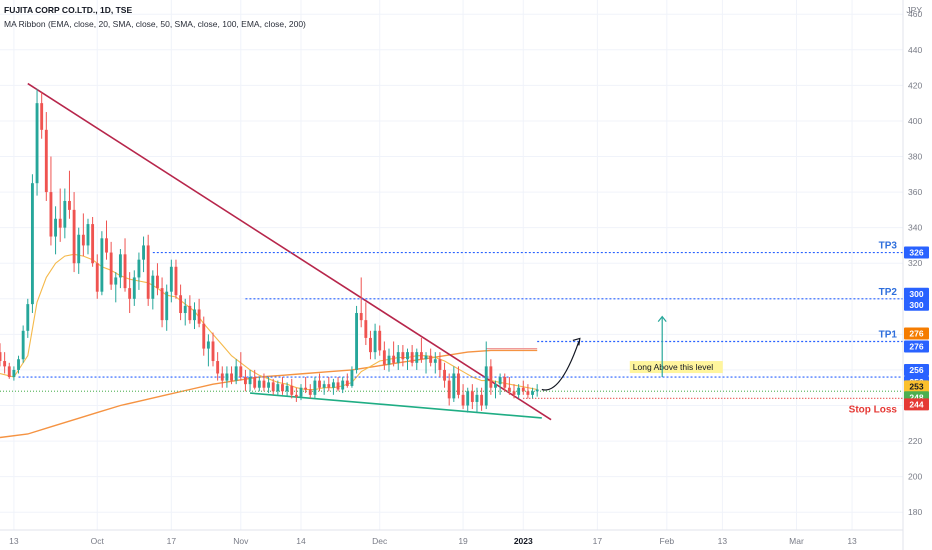 Image resolution: width=932 pixels, height=550 pixels. What do you see at coordinates (873, 409) in the screenshot?
I see `stop-loss-label: Stop Loss` at bounding box center [873, 409].